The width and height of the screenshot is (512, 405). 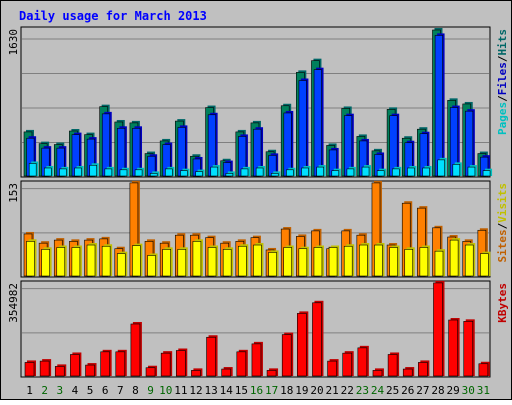 I want to click on x-tick-label: 12, so click(x=195, y=390).